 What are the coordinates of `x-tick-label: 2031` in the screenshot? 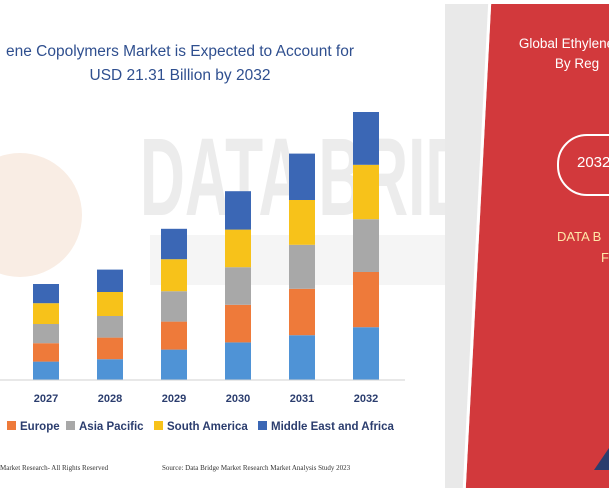 It's located at (302, 399).